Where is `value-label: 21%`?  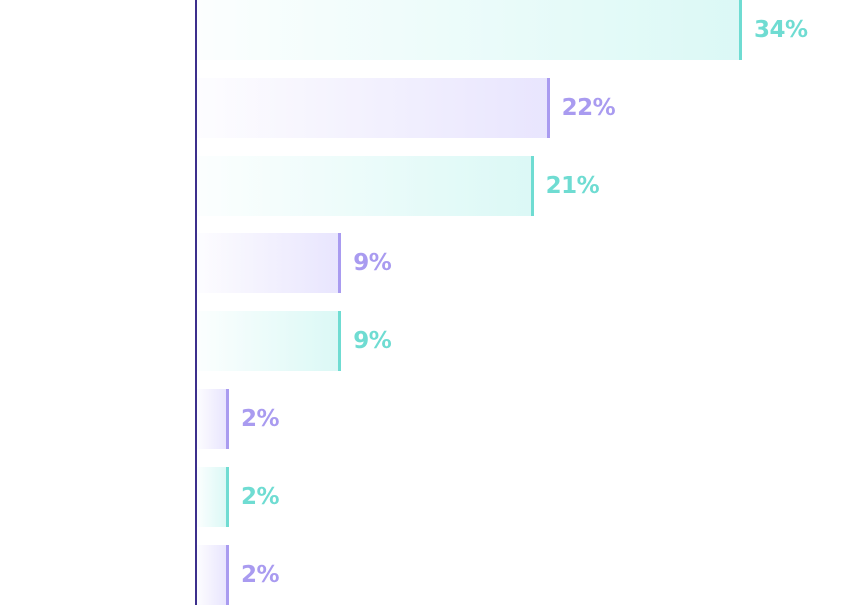
value-label: 21% is located at coordinates (572, 185).